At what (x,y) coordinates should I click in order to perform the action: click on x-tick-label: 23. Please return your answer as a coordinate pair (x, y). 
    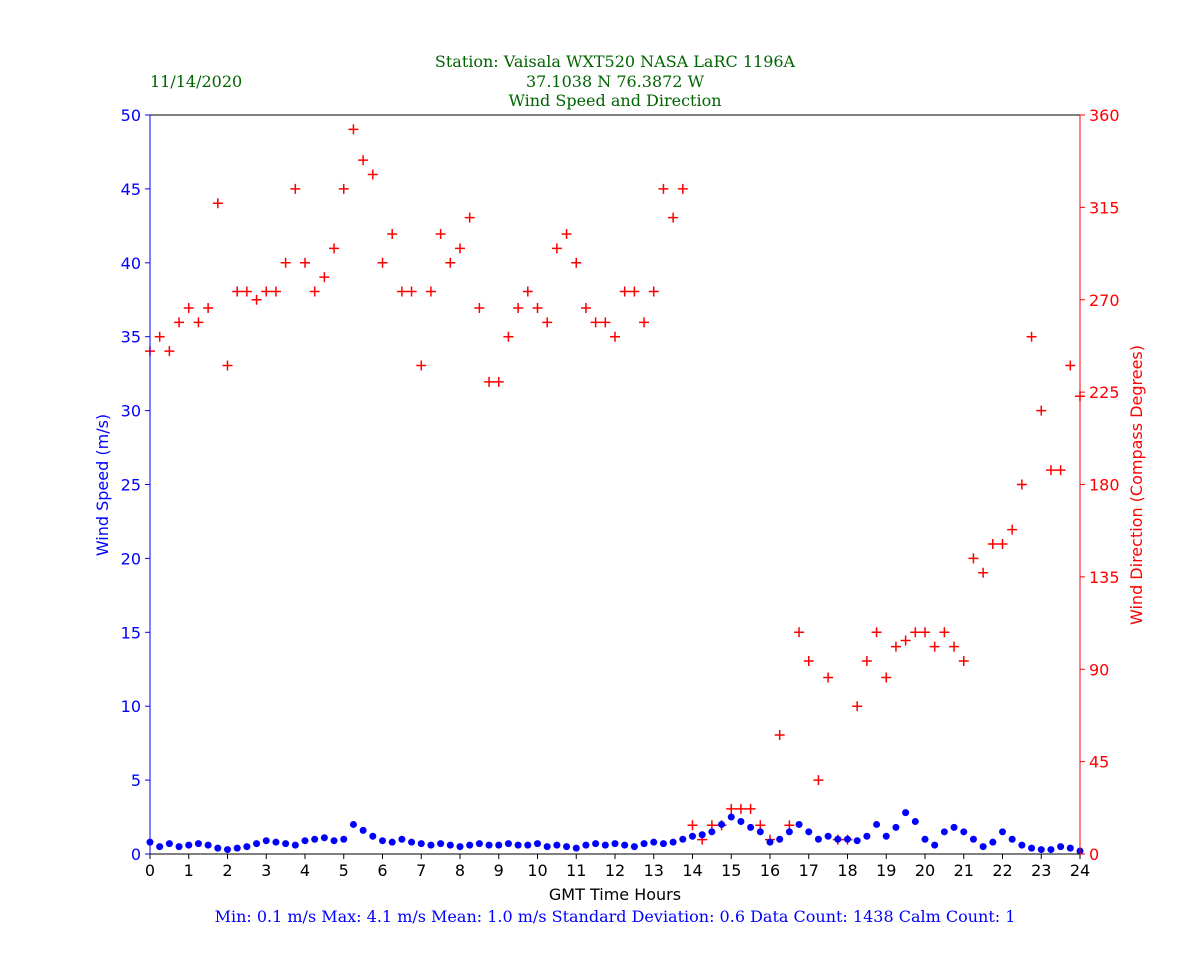
    Looking at the image, I should click on (1041, 870).